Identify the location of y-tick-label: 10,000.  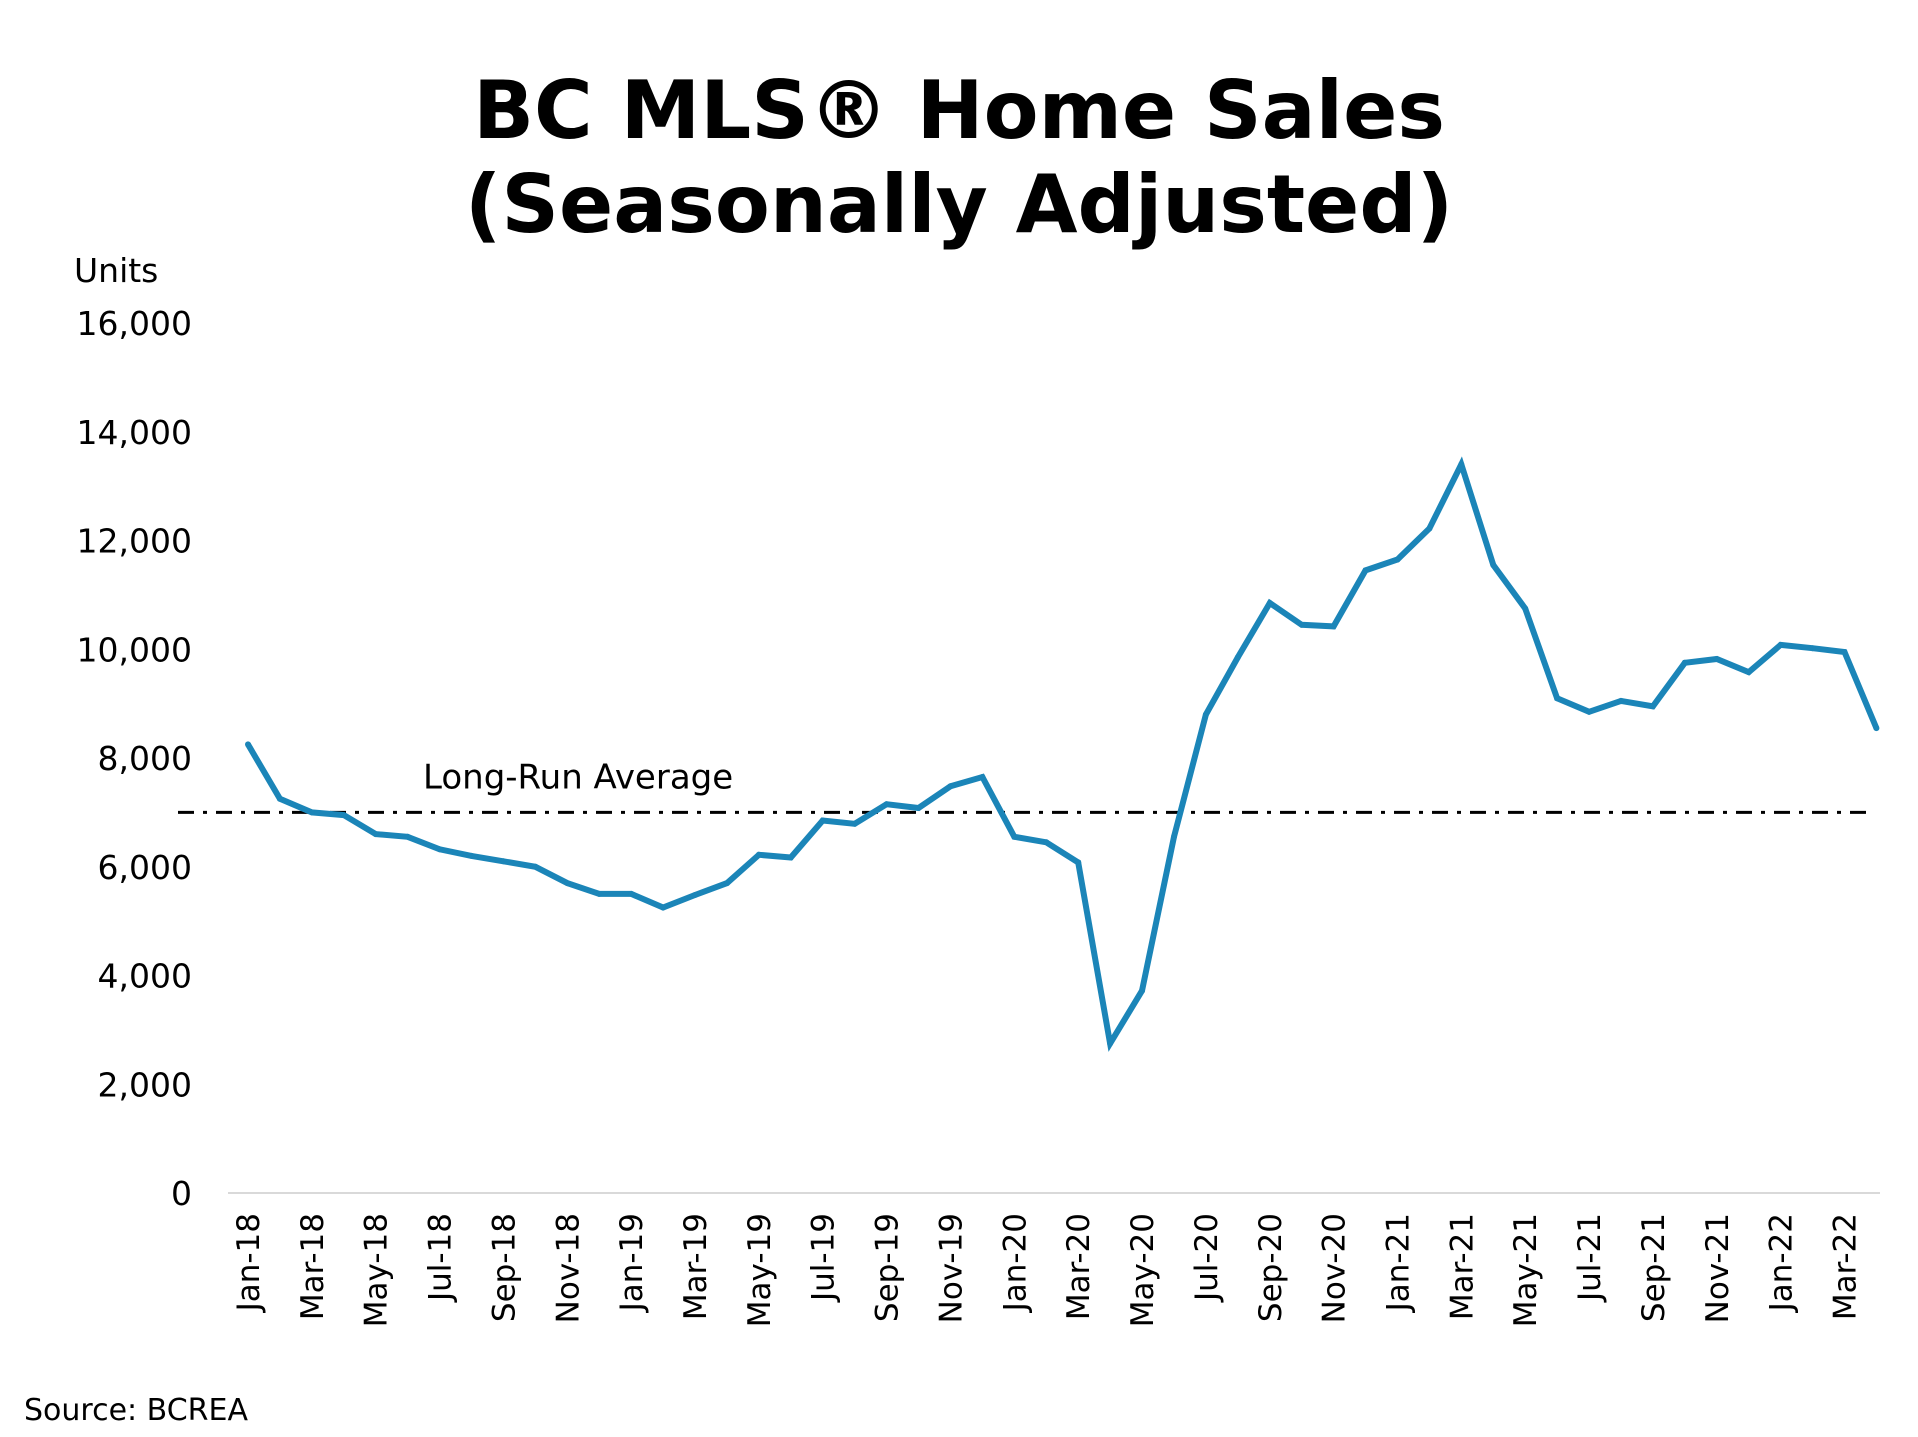
(134, 649).